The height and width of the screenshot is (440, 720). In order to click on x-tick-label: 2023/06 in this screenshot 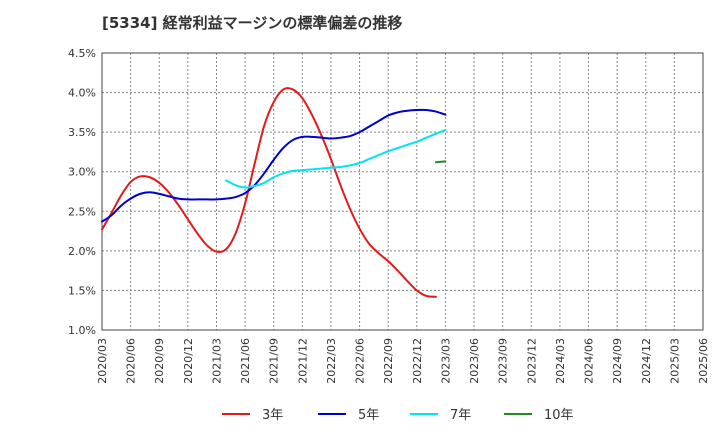, I will do `click(474, 361)`.